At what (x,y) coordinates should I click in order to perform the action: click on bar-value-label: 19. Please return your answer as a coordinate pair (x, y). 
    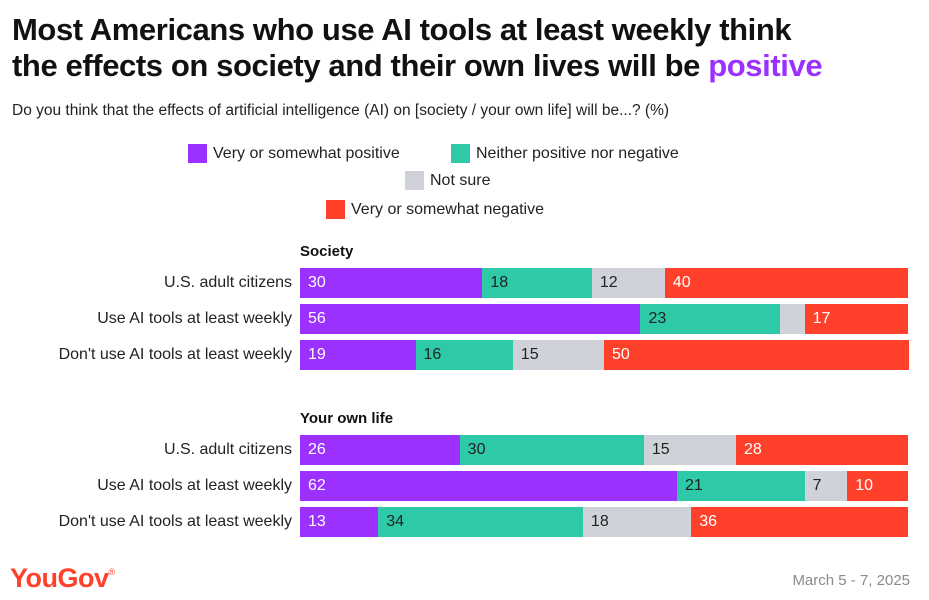
    Looking at the image, I should click on (317, 354).